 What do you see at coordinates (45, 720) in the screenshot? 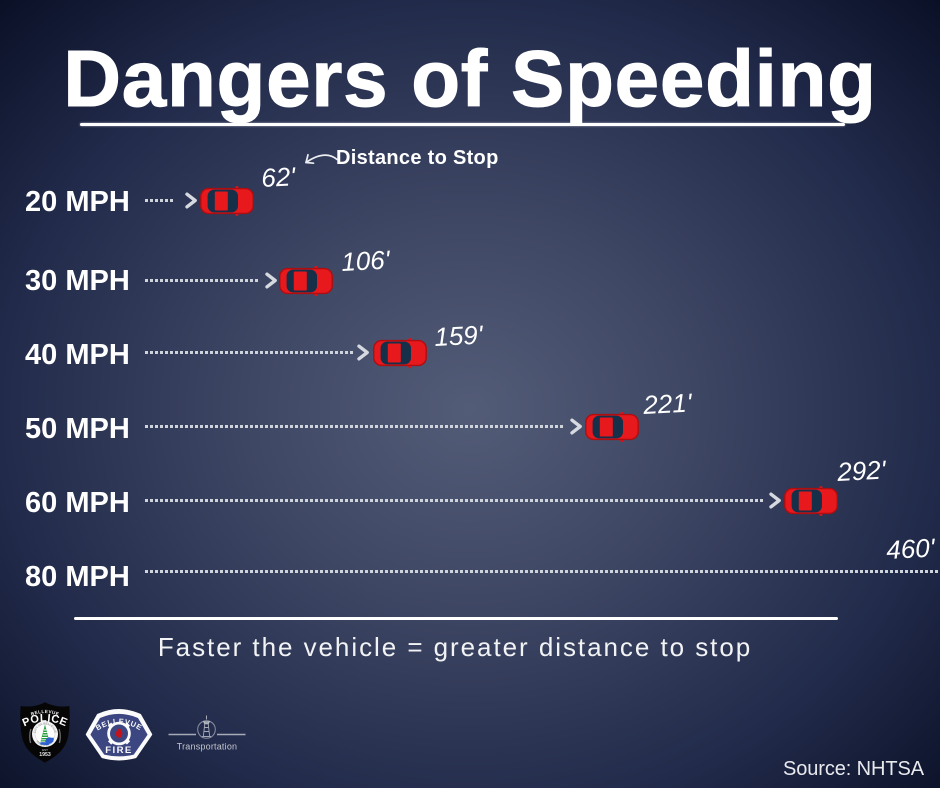
I see `svg-text: POLICE` at bounding box center [45, 720].